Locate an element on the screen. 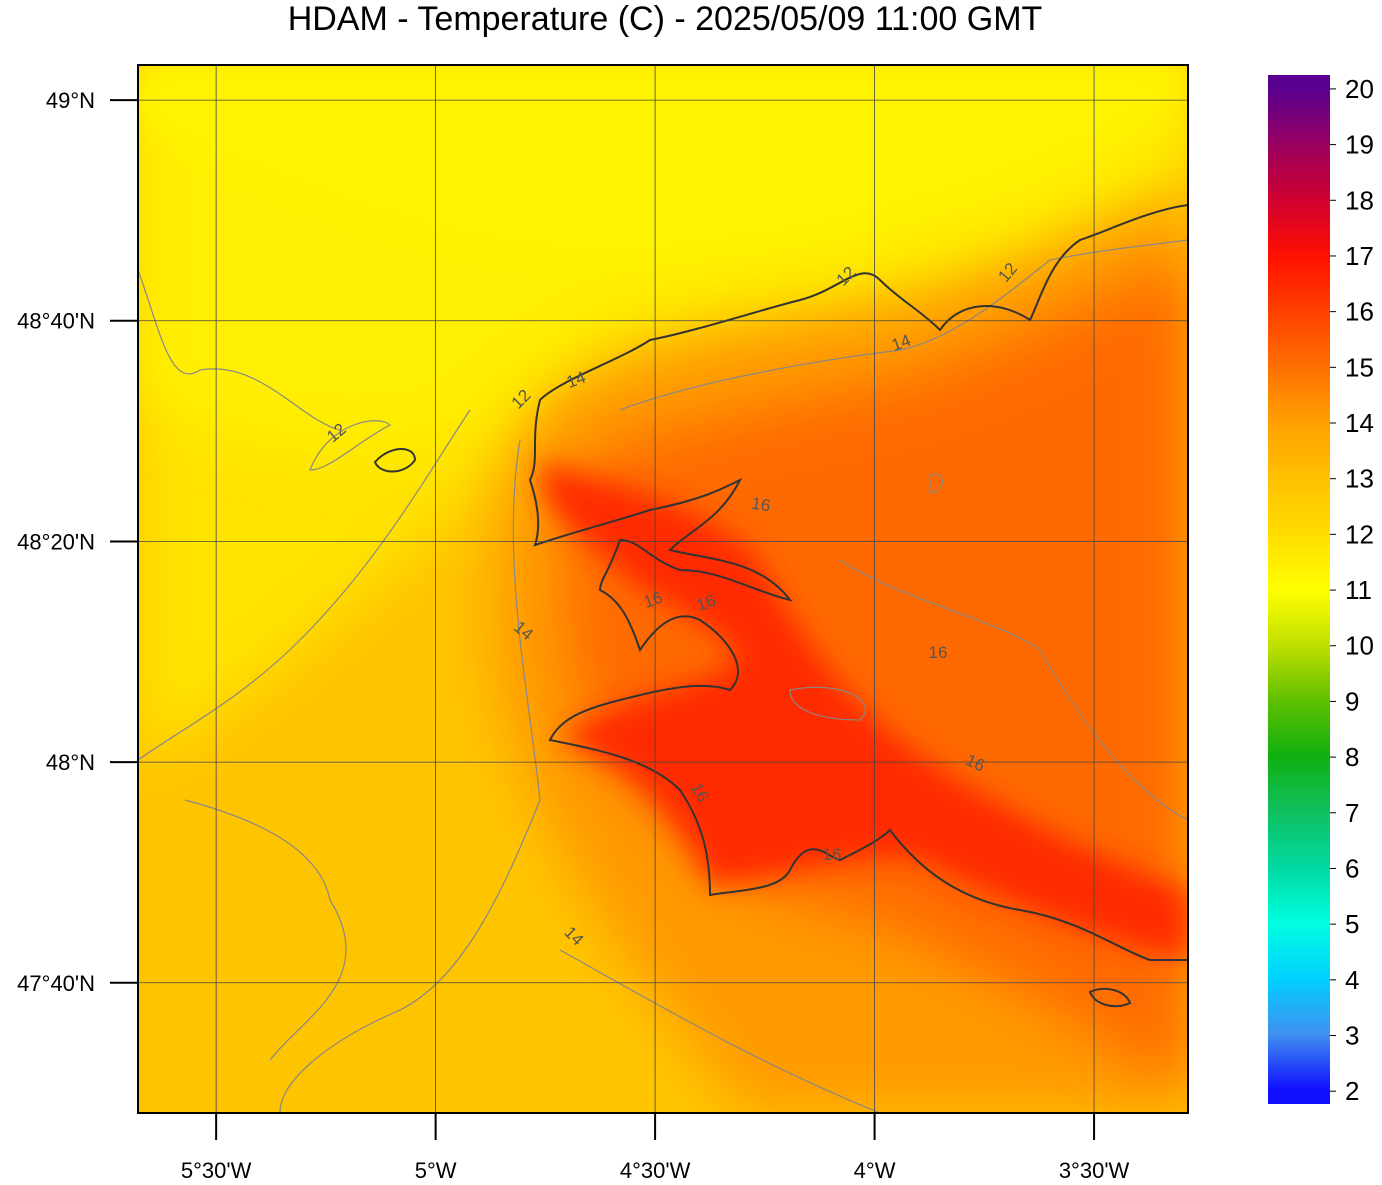 This screenshot has width=1382, height=1185. colorbar-tick-label: 13 is located at coordinates (1359, 479).